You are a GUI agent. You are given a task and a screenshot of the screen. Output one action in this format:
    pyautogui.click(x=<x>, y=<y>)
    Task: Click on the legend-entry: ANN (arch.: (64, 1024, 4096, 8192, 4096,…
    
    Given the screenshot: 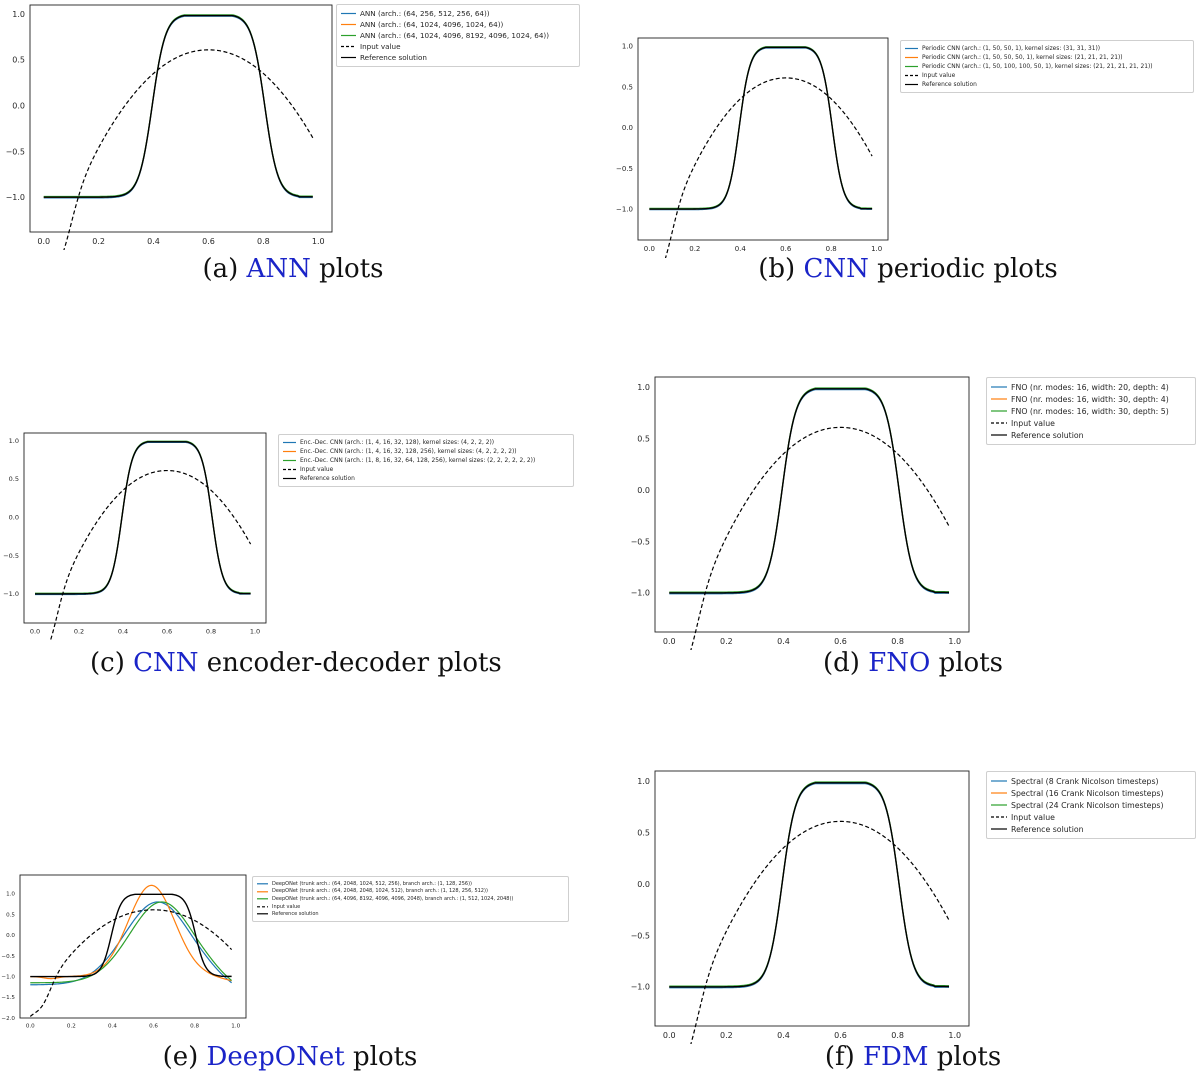 What is the action you would take?
    pyautogui.click(x=458, y=35)
    